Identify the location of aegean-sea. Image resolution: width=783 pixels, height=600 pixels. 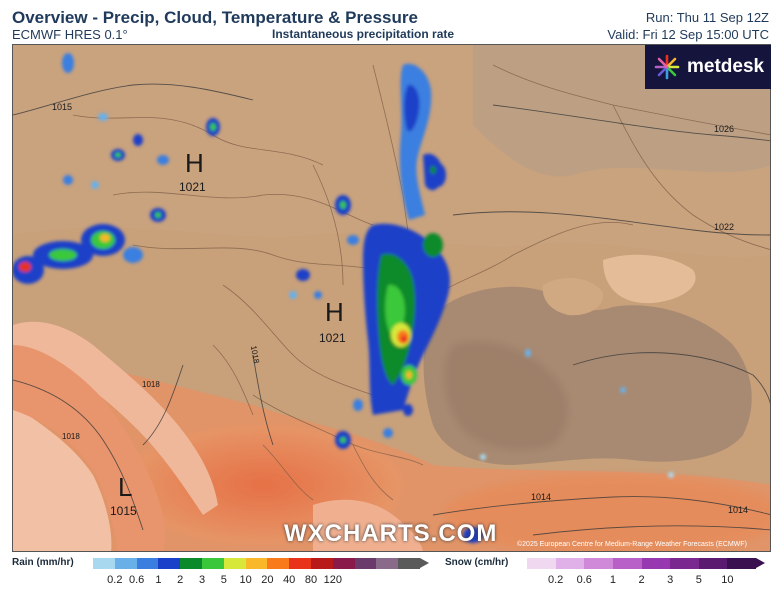
(368, 525).